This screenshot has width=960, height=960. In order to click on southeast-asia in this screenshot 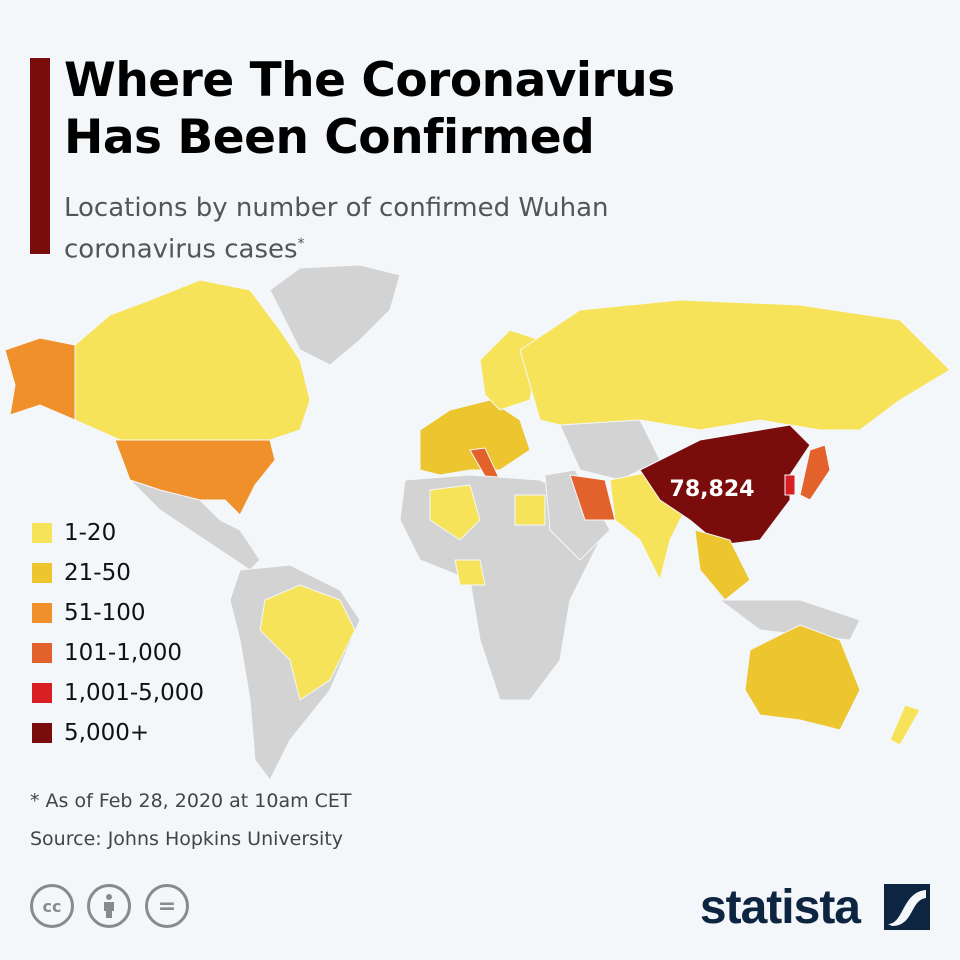, I will do `click(722, 565)`.